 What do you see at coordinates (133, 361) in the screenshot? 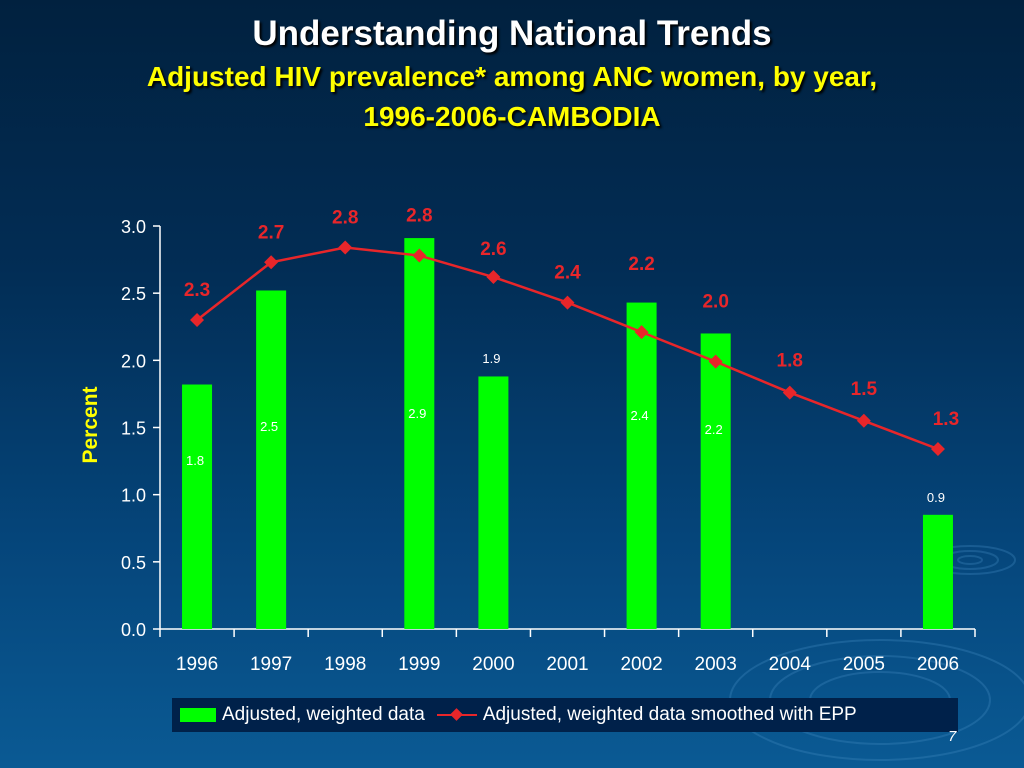
I see `y-tick-label-4: 2.0` at bounding box center [133, 361].